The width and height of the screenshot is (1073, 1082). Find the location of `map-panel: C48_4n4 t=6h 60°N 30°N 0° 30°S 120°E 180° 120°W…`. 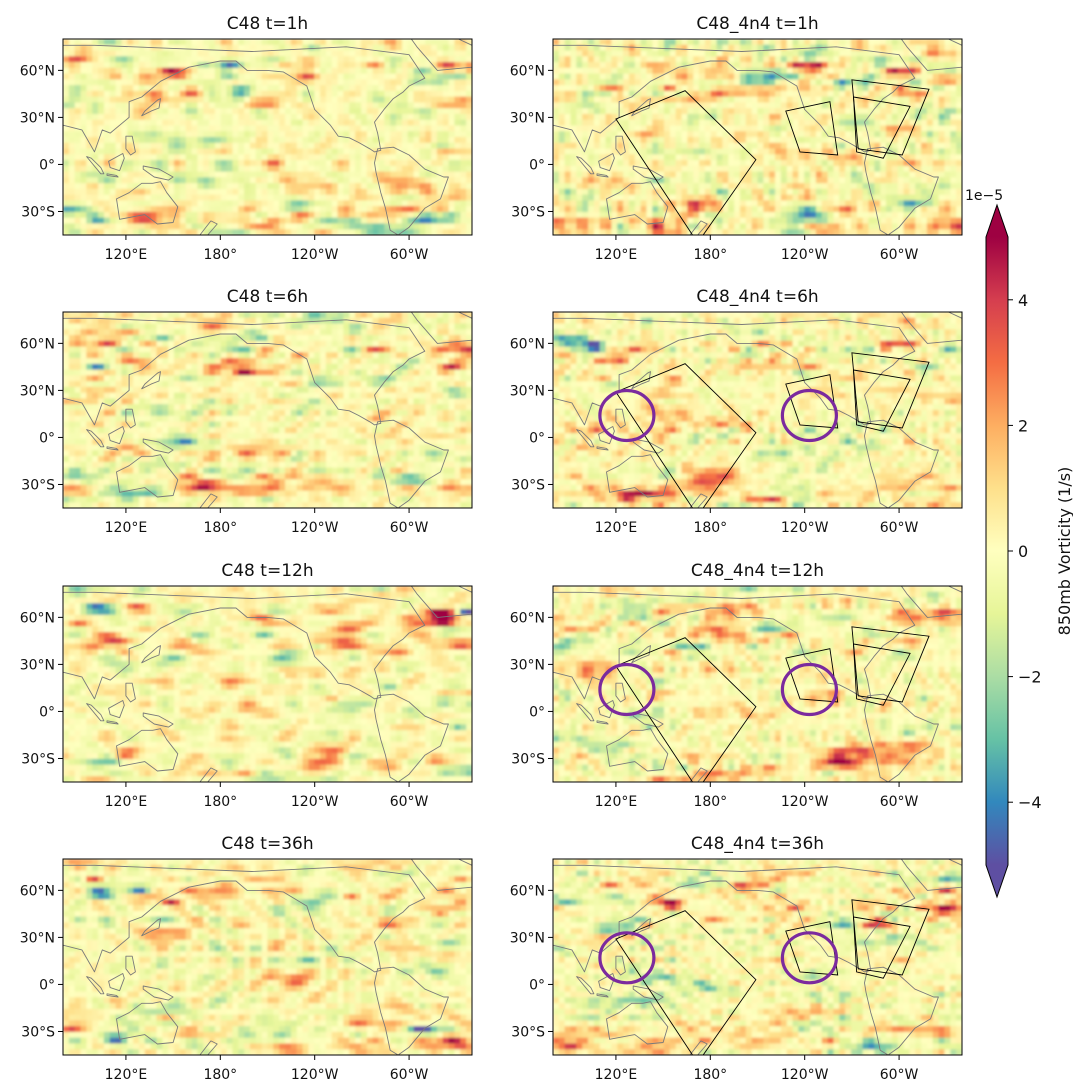

map-panel: C48_4n4 t=6h 60°N 30°N 0° 30°S 120°E 180° 120°W… is located at coordinates (736, 411).